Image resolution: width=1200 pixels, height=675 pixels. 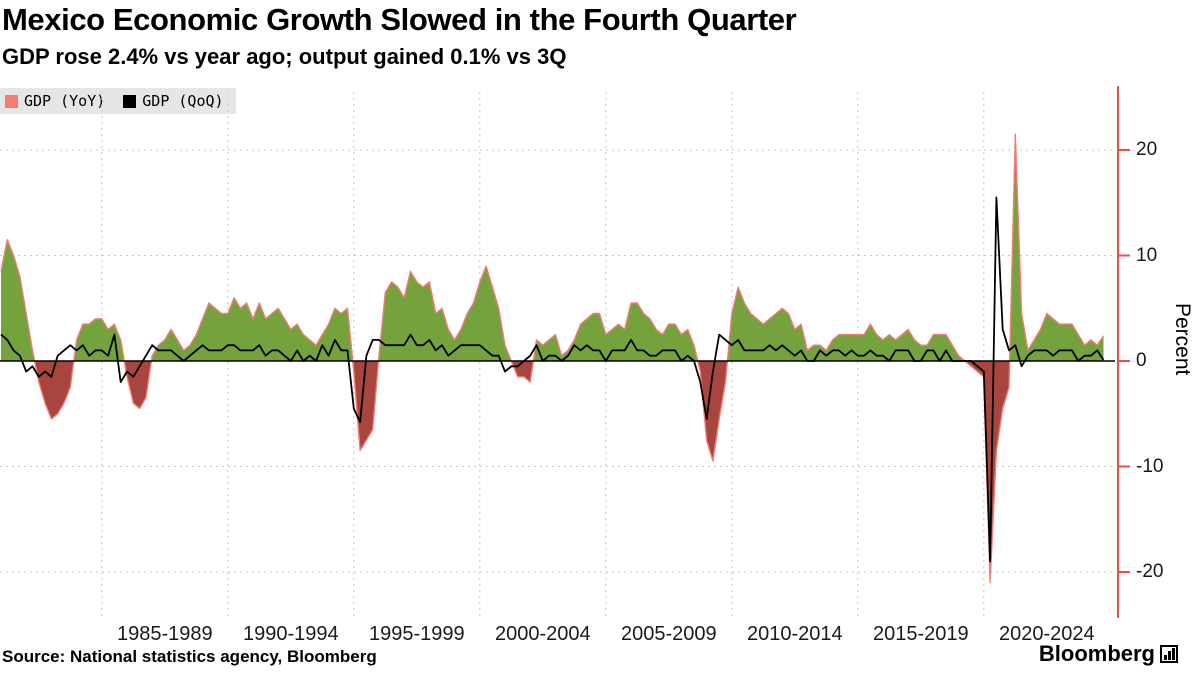 I want to click on legend-item-qoq: GDP (QoQ), so click(x=173, y=101).